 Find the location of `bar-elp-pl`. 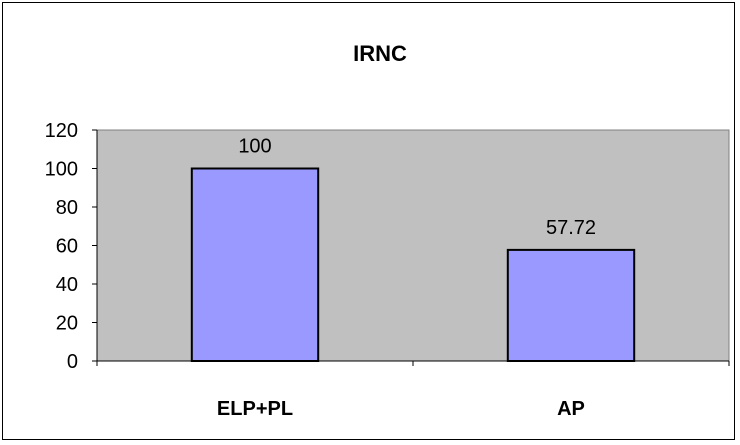

bar-elp-pl is located at coordinates (255, 264).